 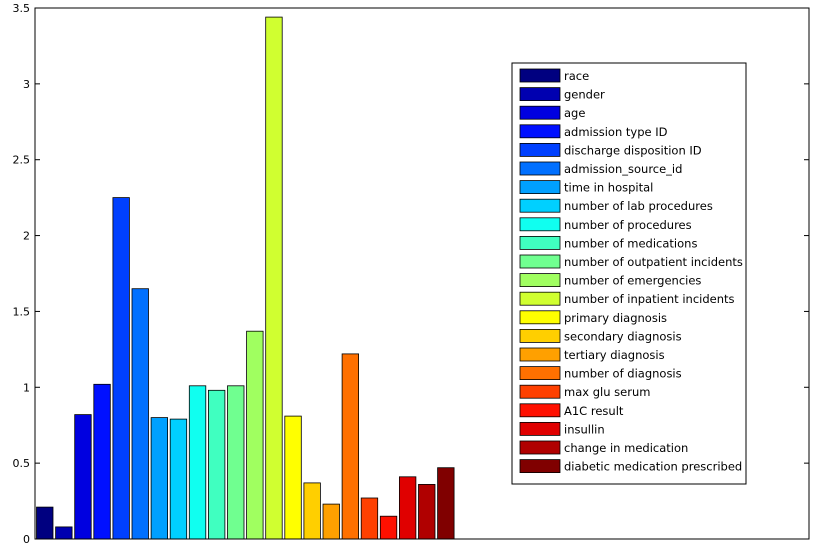 What do you see at coordinates (22, 8) in the screenshot?
I see `y-tick-label: 3.5` at bounding box center [22, 8].